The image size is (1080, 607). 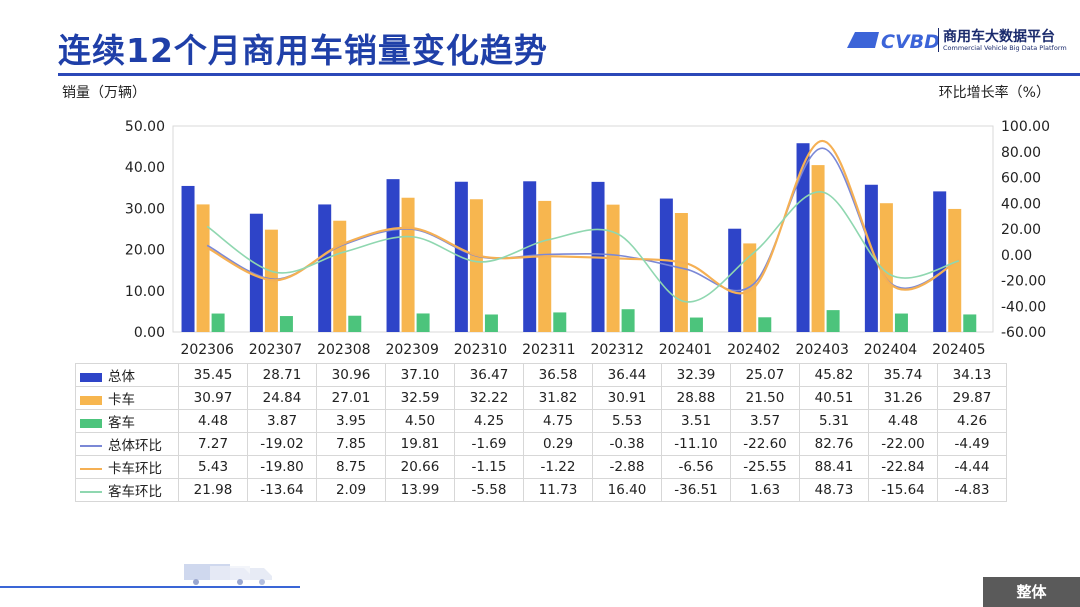 What do you see at coordinates (696, 467) in the screenshot?
I see `table-cell: -6.56` at bounding box center [696, 467].